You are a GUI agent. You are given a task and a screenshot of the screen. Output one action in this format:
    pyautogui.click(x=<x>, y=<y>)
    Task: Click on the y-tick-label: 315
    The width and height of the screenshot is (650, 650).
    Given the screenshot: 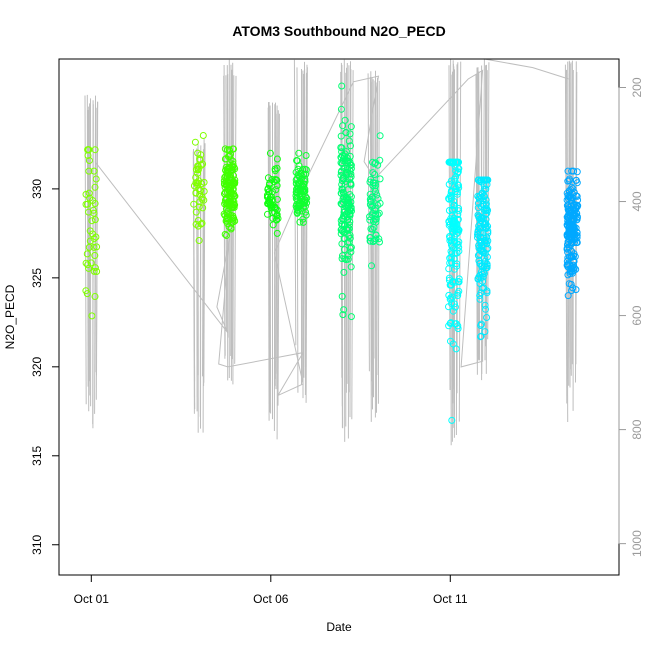 What is the action you would take?
    pyautogui.click(x=37, y=455)
    